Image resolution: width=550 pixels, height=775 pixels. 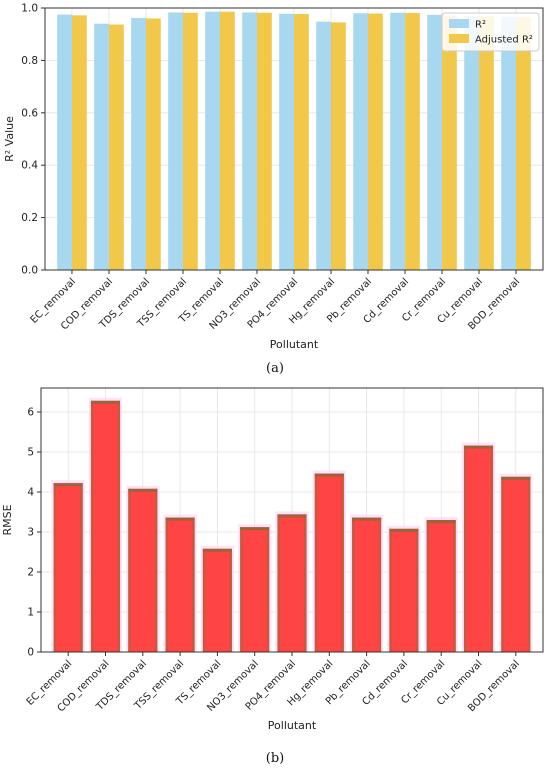 What do you see at coordinates (55, 567) in the screenshot?
I see `bar-left-edge-EC_removal` at bounding box center [55, 567].